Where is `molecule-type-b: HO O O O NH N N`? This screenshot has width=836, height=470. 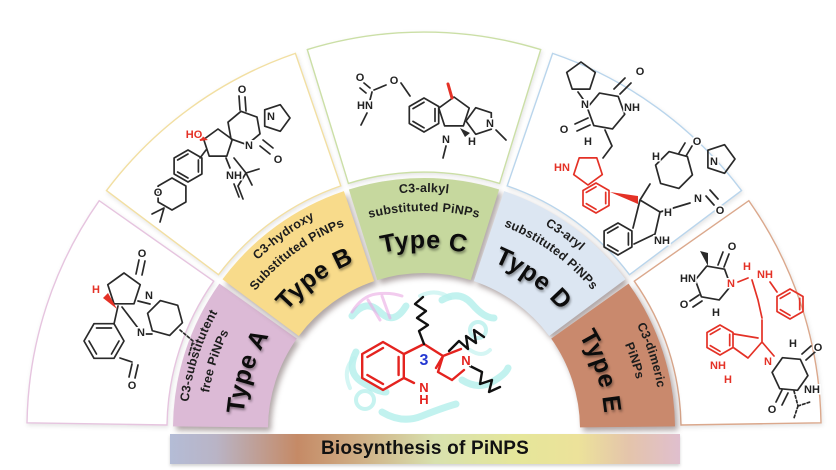
molecule-type-b: HO O O O NH N N is located at coordinates (221, 153).